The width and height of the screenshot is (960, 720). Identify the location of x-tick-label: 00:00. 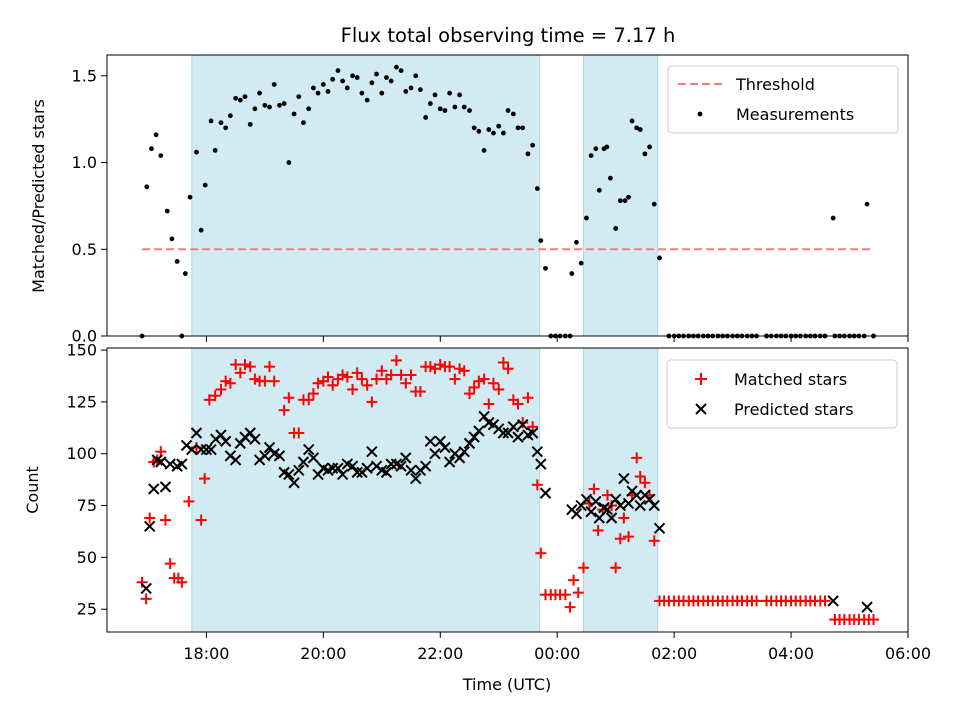
(557, 653).